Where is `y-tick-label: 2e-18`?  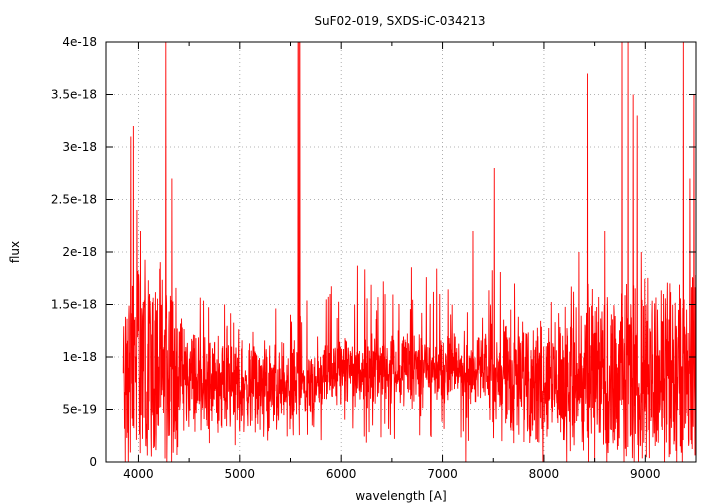
y-tick-label: 2e-18 is located at coordinates (79, 252).